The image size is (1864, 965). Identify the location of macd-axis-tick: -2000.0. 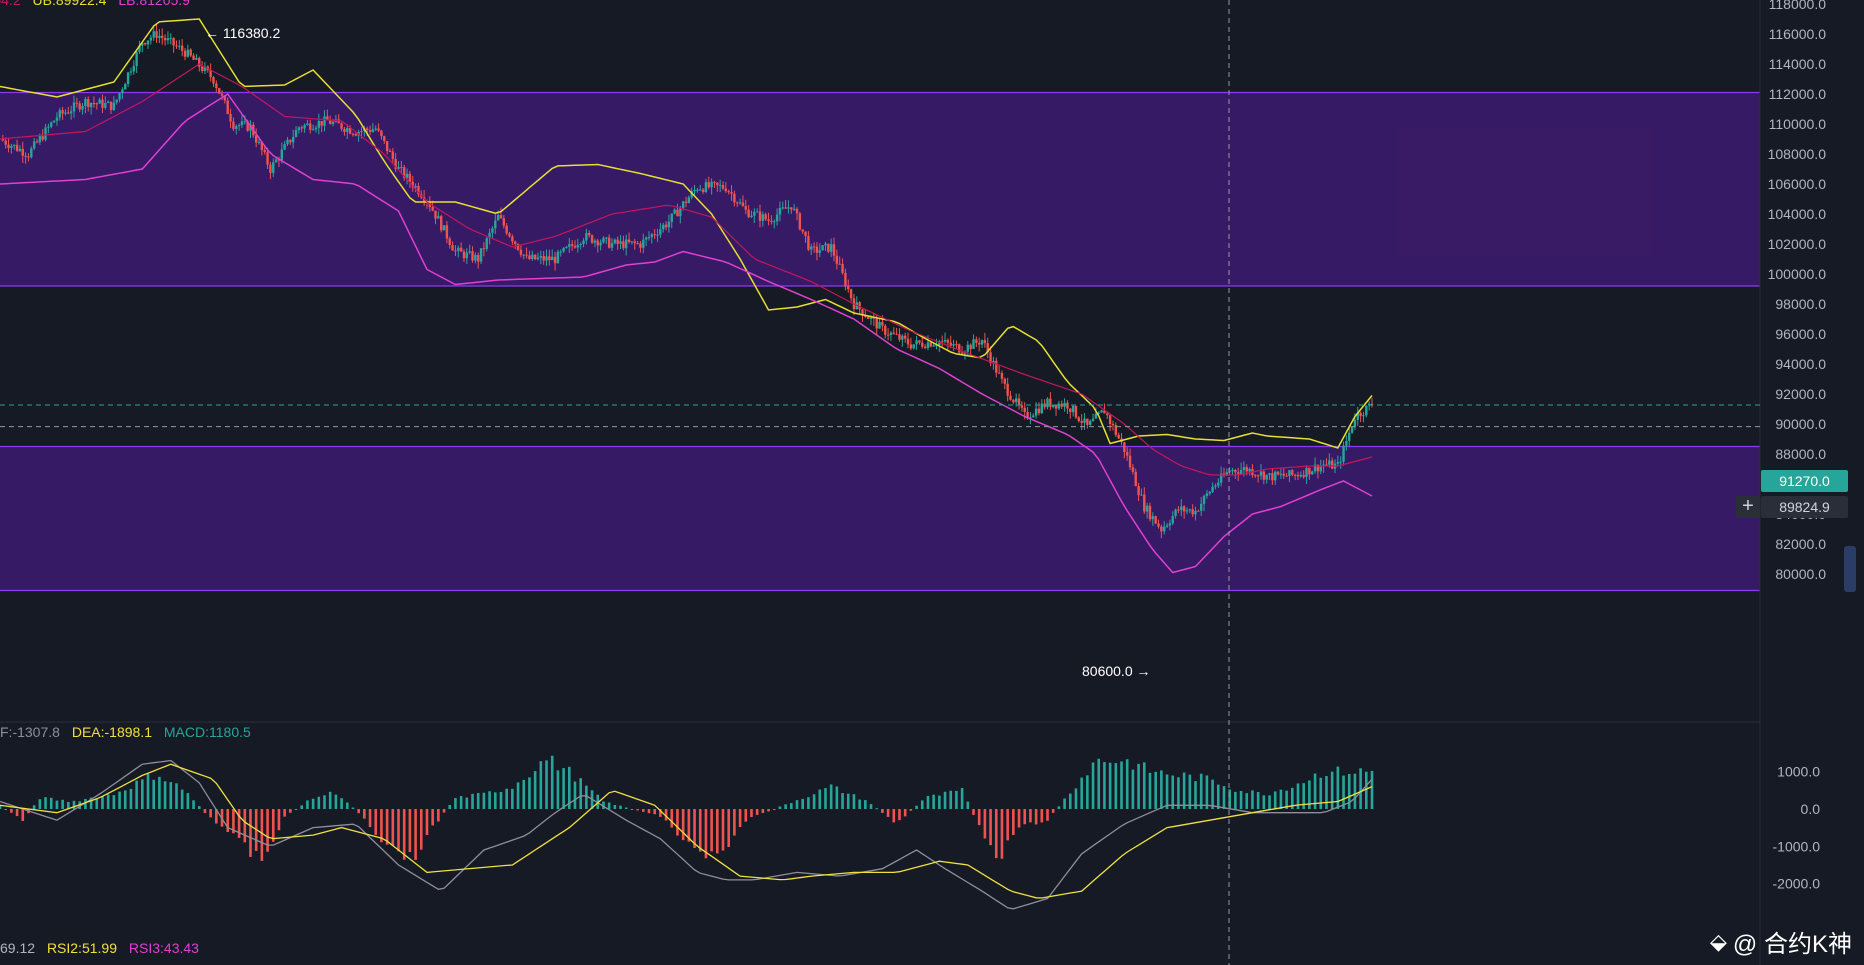
(1797, 884).